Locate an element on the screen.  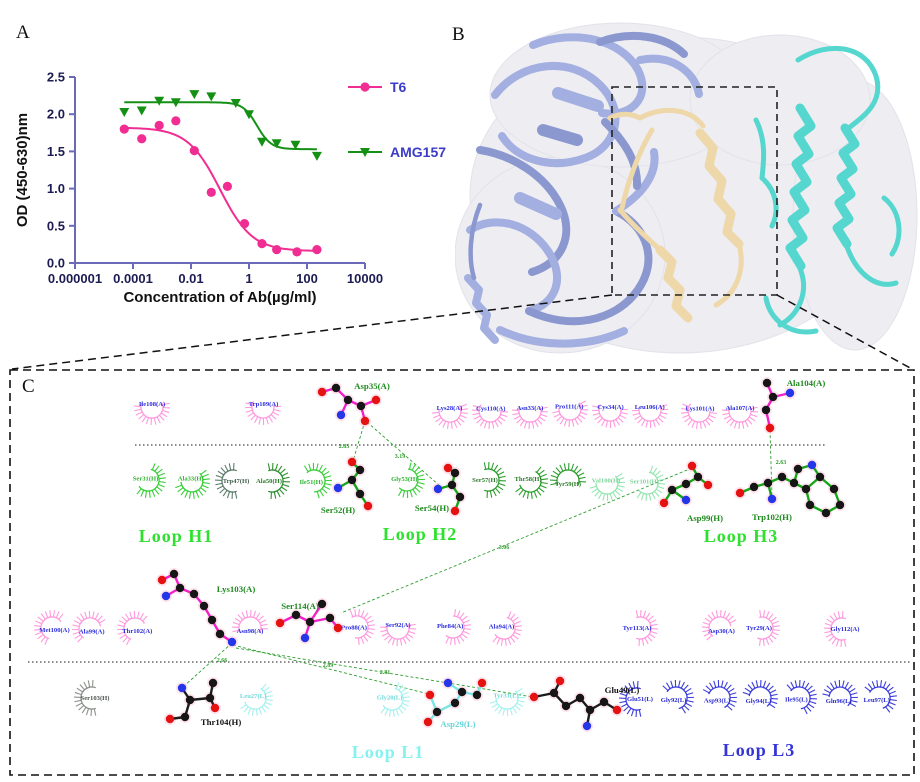
loop-title: Loop L1 is located at coordinates (388, 752).